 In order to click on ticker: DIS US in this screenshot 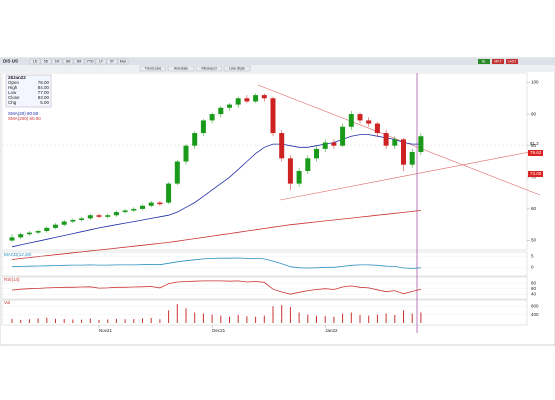, I will do `click(10, 61)`.